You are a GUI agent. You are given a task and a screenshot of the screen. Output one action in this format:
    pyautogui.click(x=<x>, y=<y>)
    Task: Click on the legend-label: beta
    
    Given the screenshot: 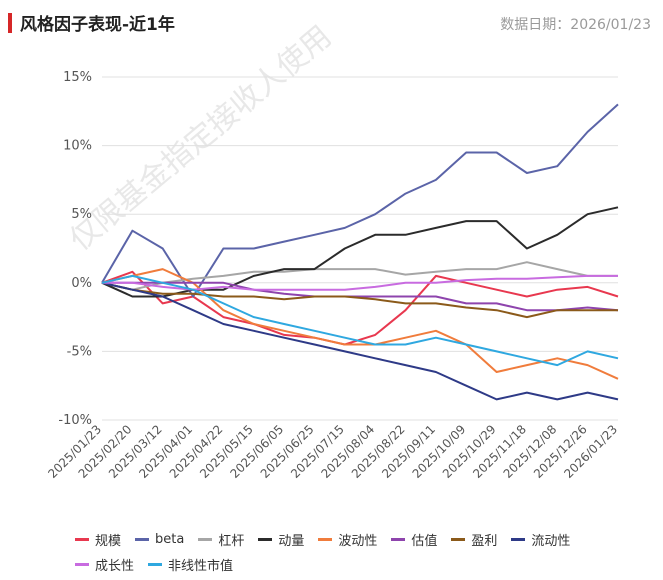 What is the action you would take?
    pyautogui.click(x=170, y=539)
    